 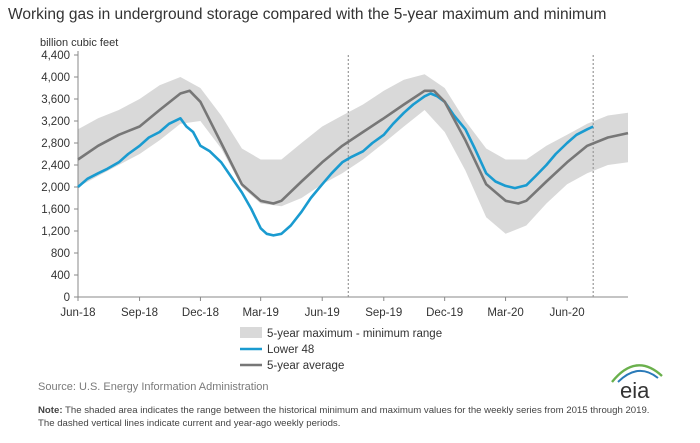 I want to click on x-tick-label: Dec-18, so click(x=200, y=313).